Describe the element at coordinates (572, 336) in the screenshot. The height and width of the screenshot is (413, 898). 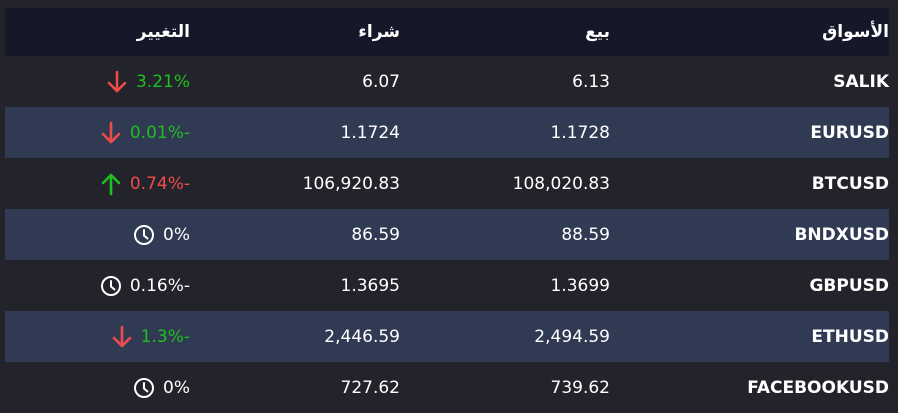
I see `sell-value: 2,494.59` at that location.